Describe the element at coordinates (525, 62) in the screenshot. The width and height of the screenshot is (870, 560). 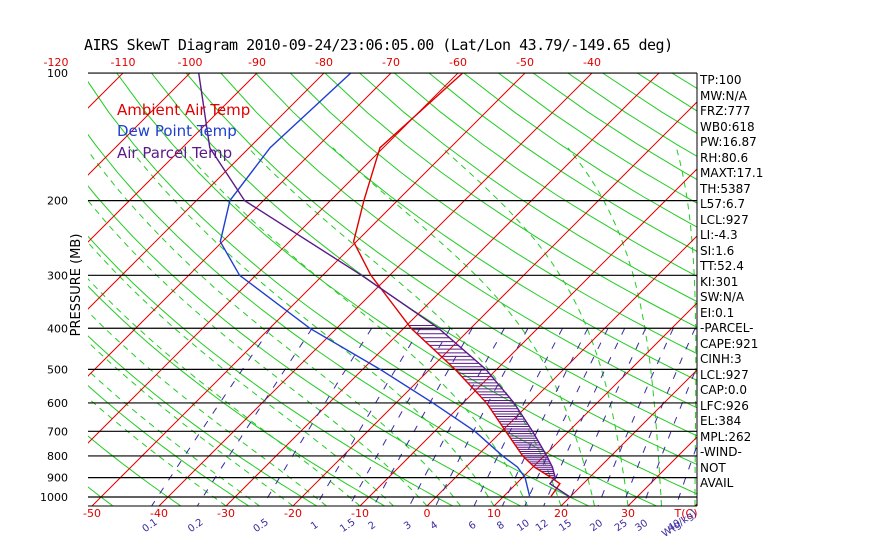
I see `top-temp-tick-label: -50` at that location.